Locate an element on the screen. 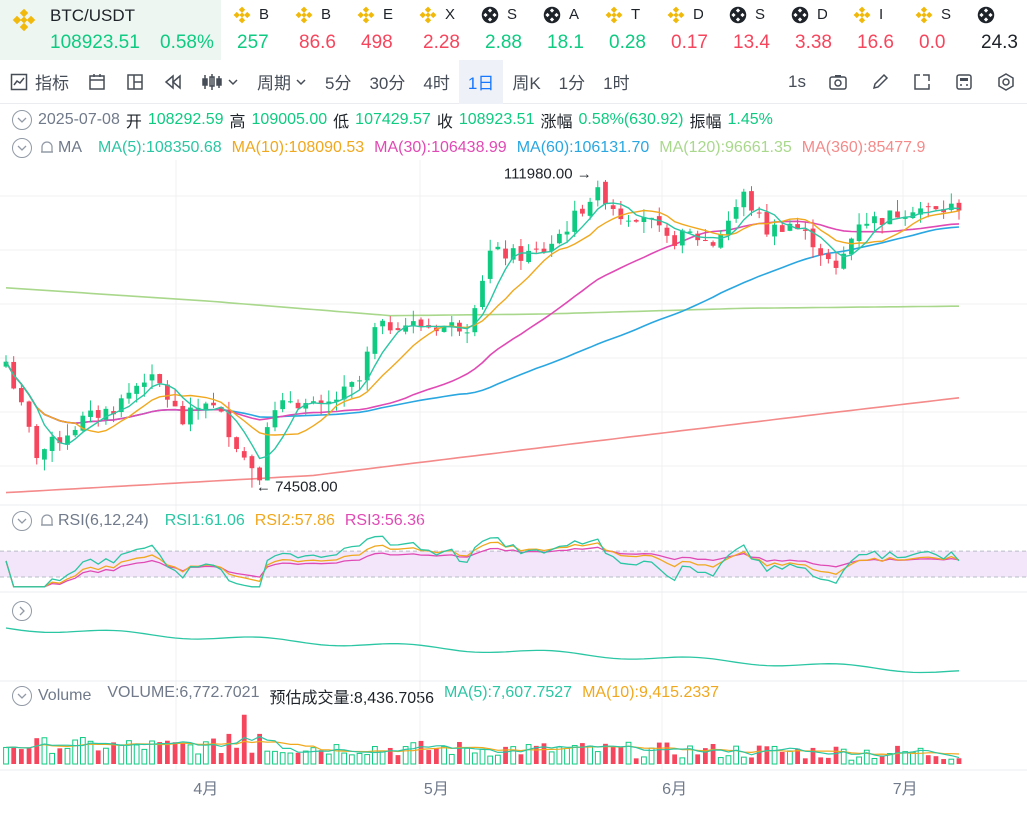 The image size is (1027, 813). chevron-down-icon is located at coordinates (301, 81).